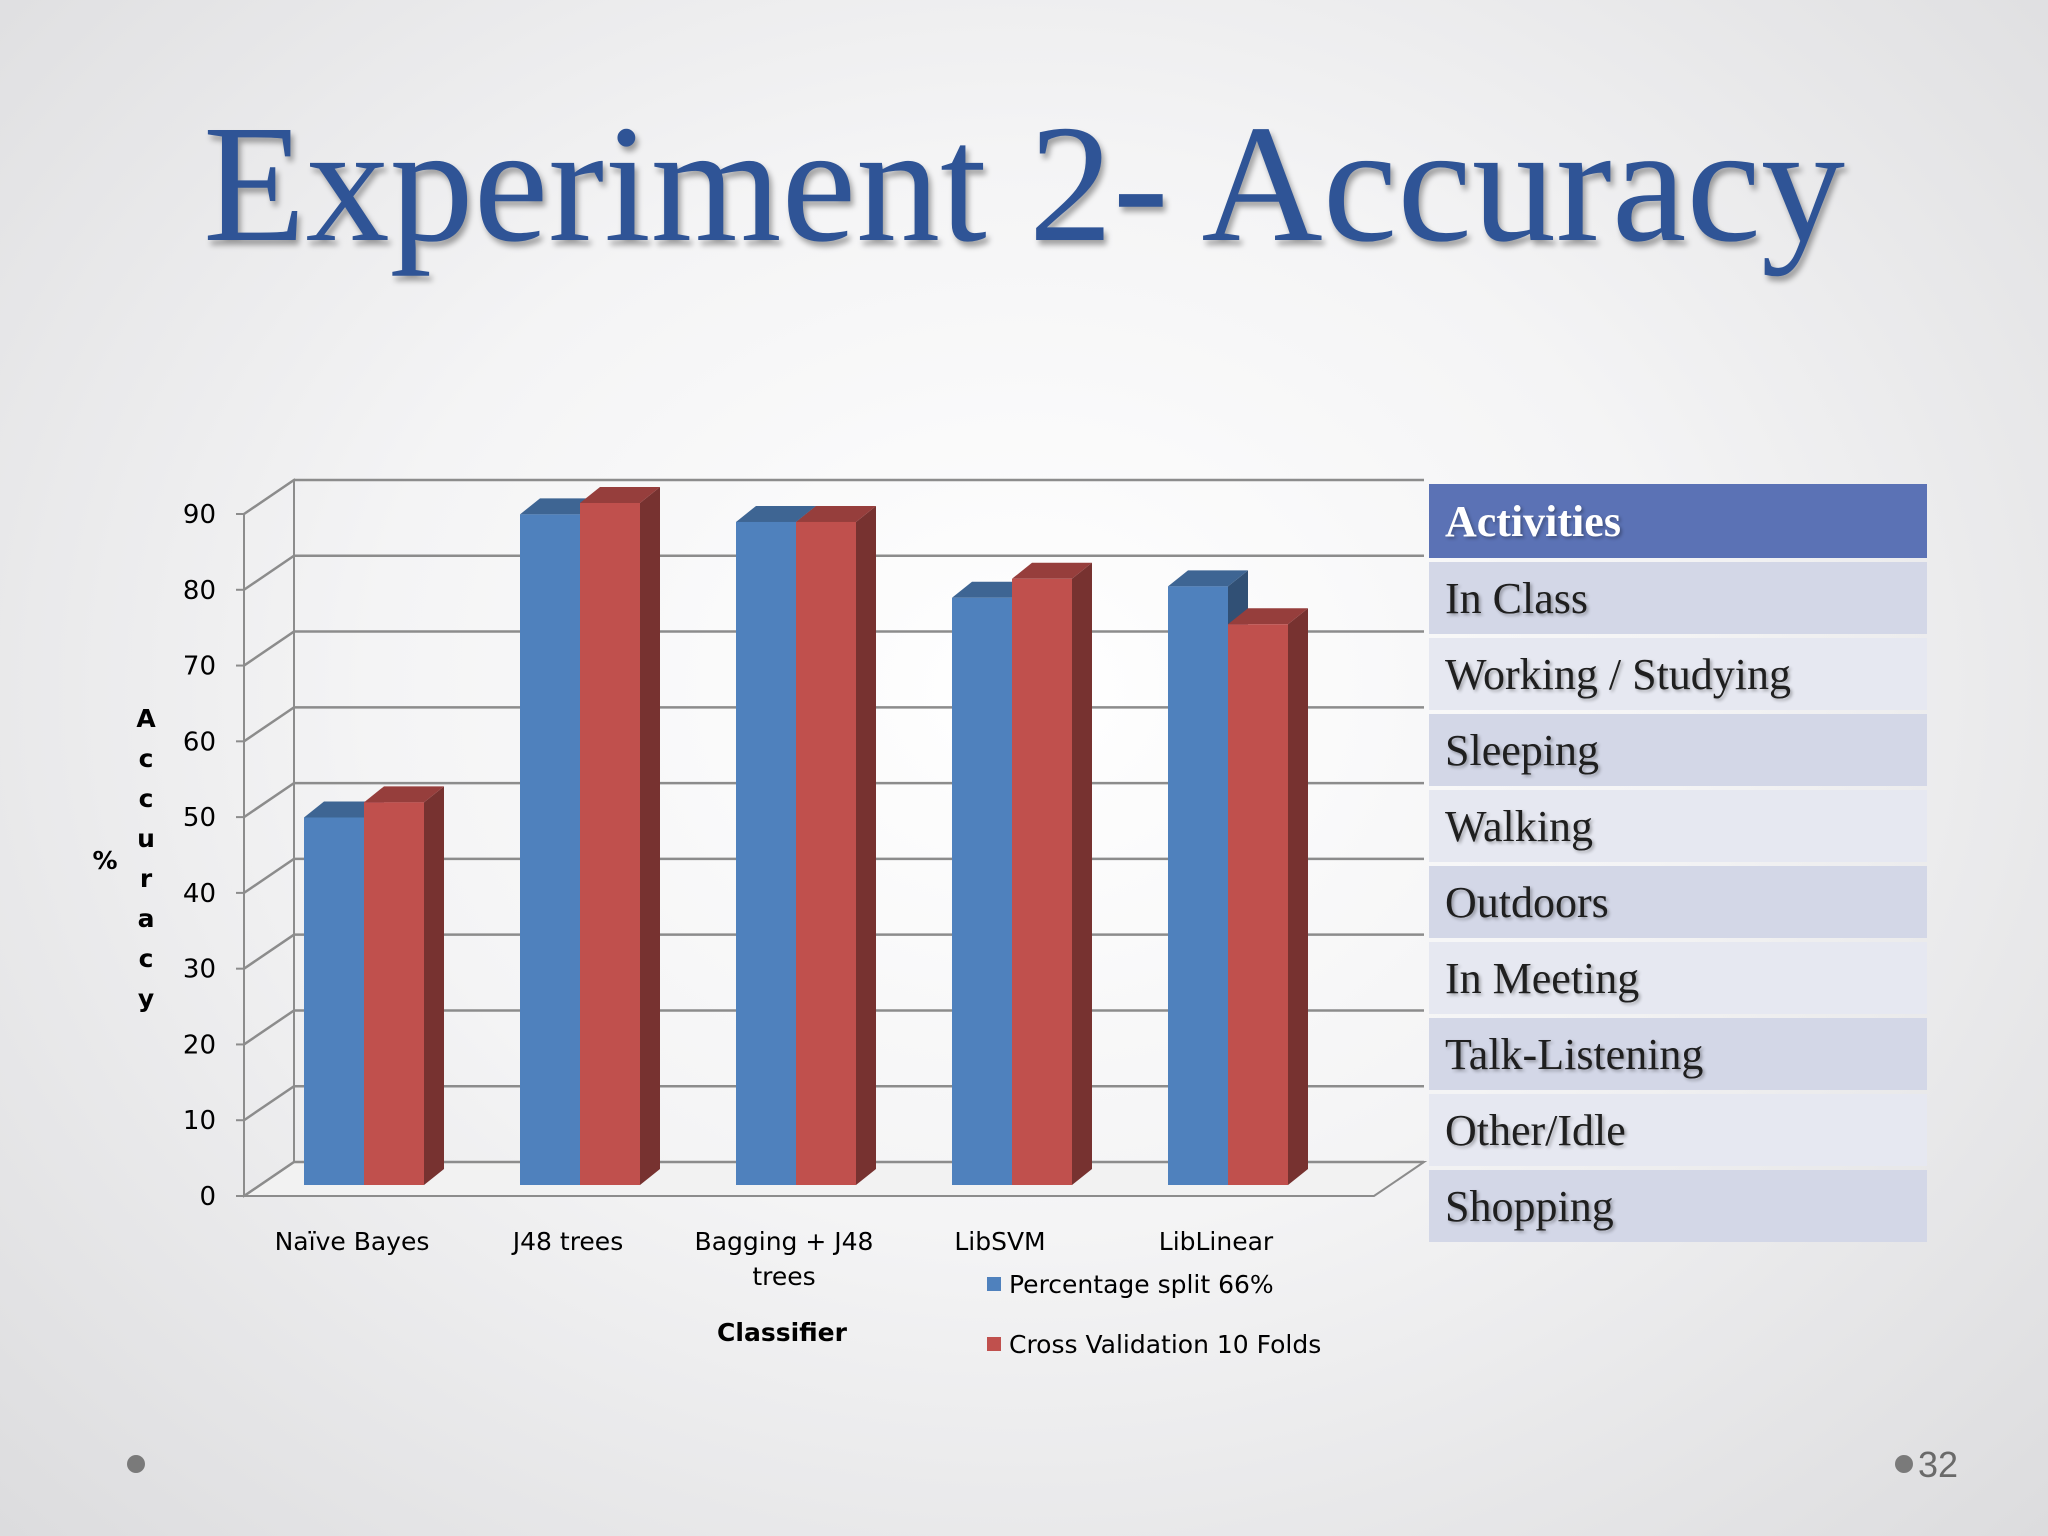 Image resolution: width=2048 pixels, height=1536 pixels. What do you see at coordinates (1678, 1130) in the screenshot?
I see `activity-item: Other/Idle` at bounding box center [1678, 1130].